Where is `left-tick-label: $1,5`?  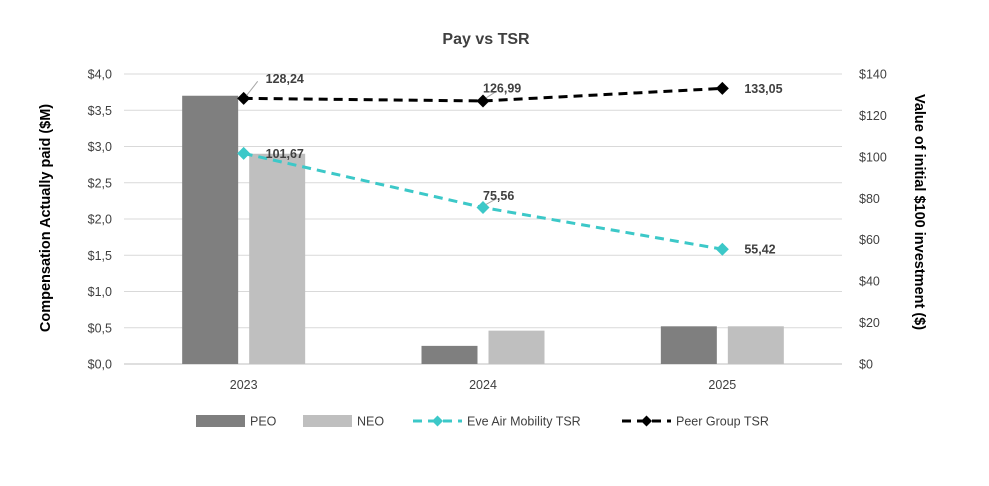
left-tick-label: $1,5 is located at coordinates (100, 256).